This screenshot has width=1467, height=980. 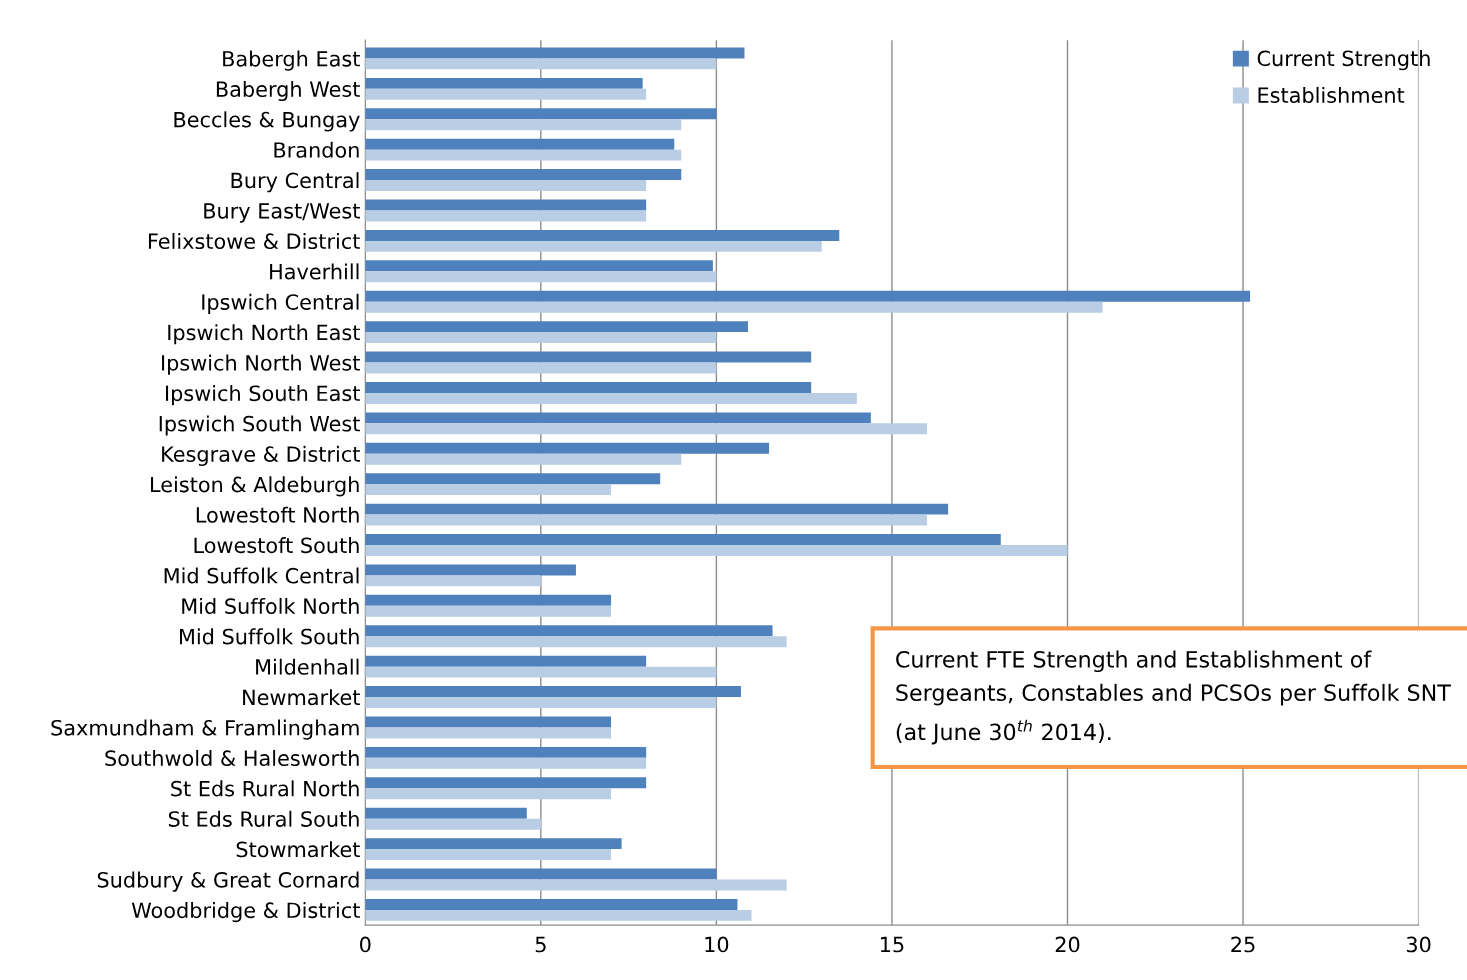 I want to click on y-tick-label: Mid Suffolk South, so click(x=269, y=636).